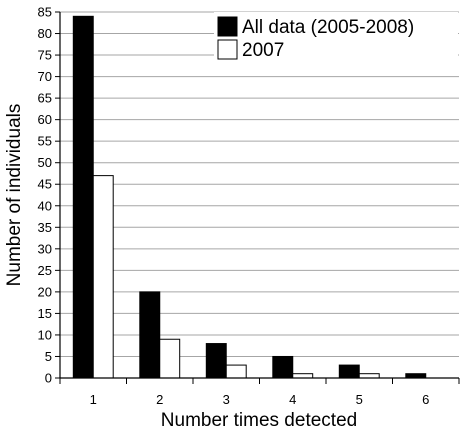 Image resolution: width=464 pixels, height=434 pixels. What do you see at coordinates (45, 195) in the screenshot?
I see `y-tick-labels: 0 5 10 15 20 25 30 35 40 45 50 55 60 65 70 75 80 85` at bounding box center [45, 195].